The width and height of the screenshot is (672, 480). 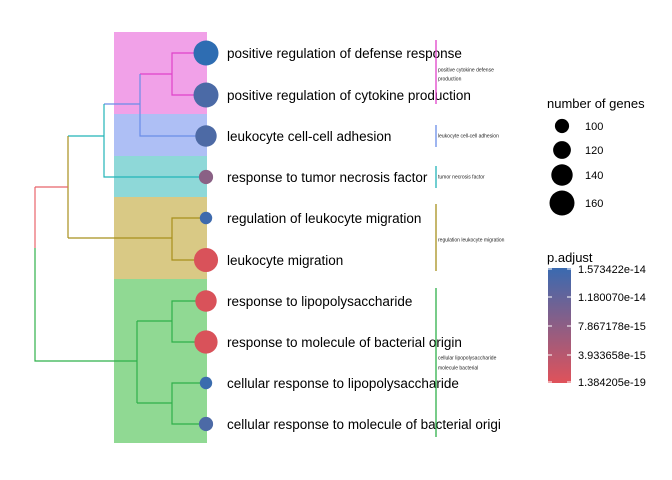 What do you see at coordinates (461, 178) in the screenshot?
I see `cluster-label: tumor necrosis factor` at bounding box center [461, 178].